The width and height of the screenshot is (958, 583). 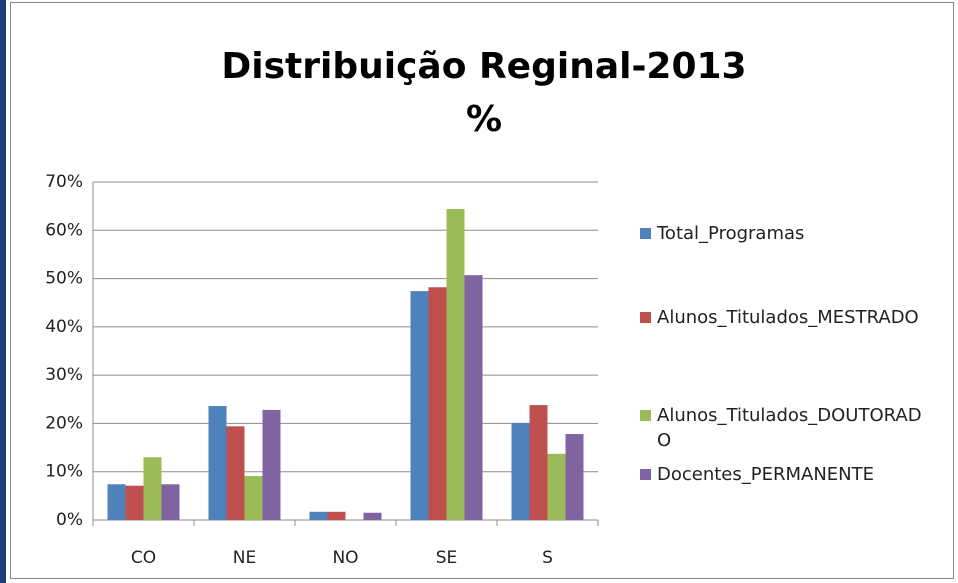 I want to click on y-tick-label: 20%, so click(x=64, y=423).